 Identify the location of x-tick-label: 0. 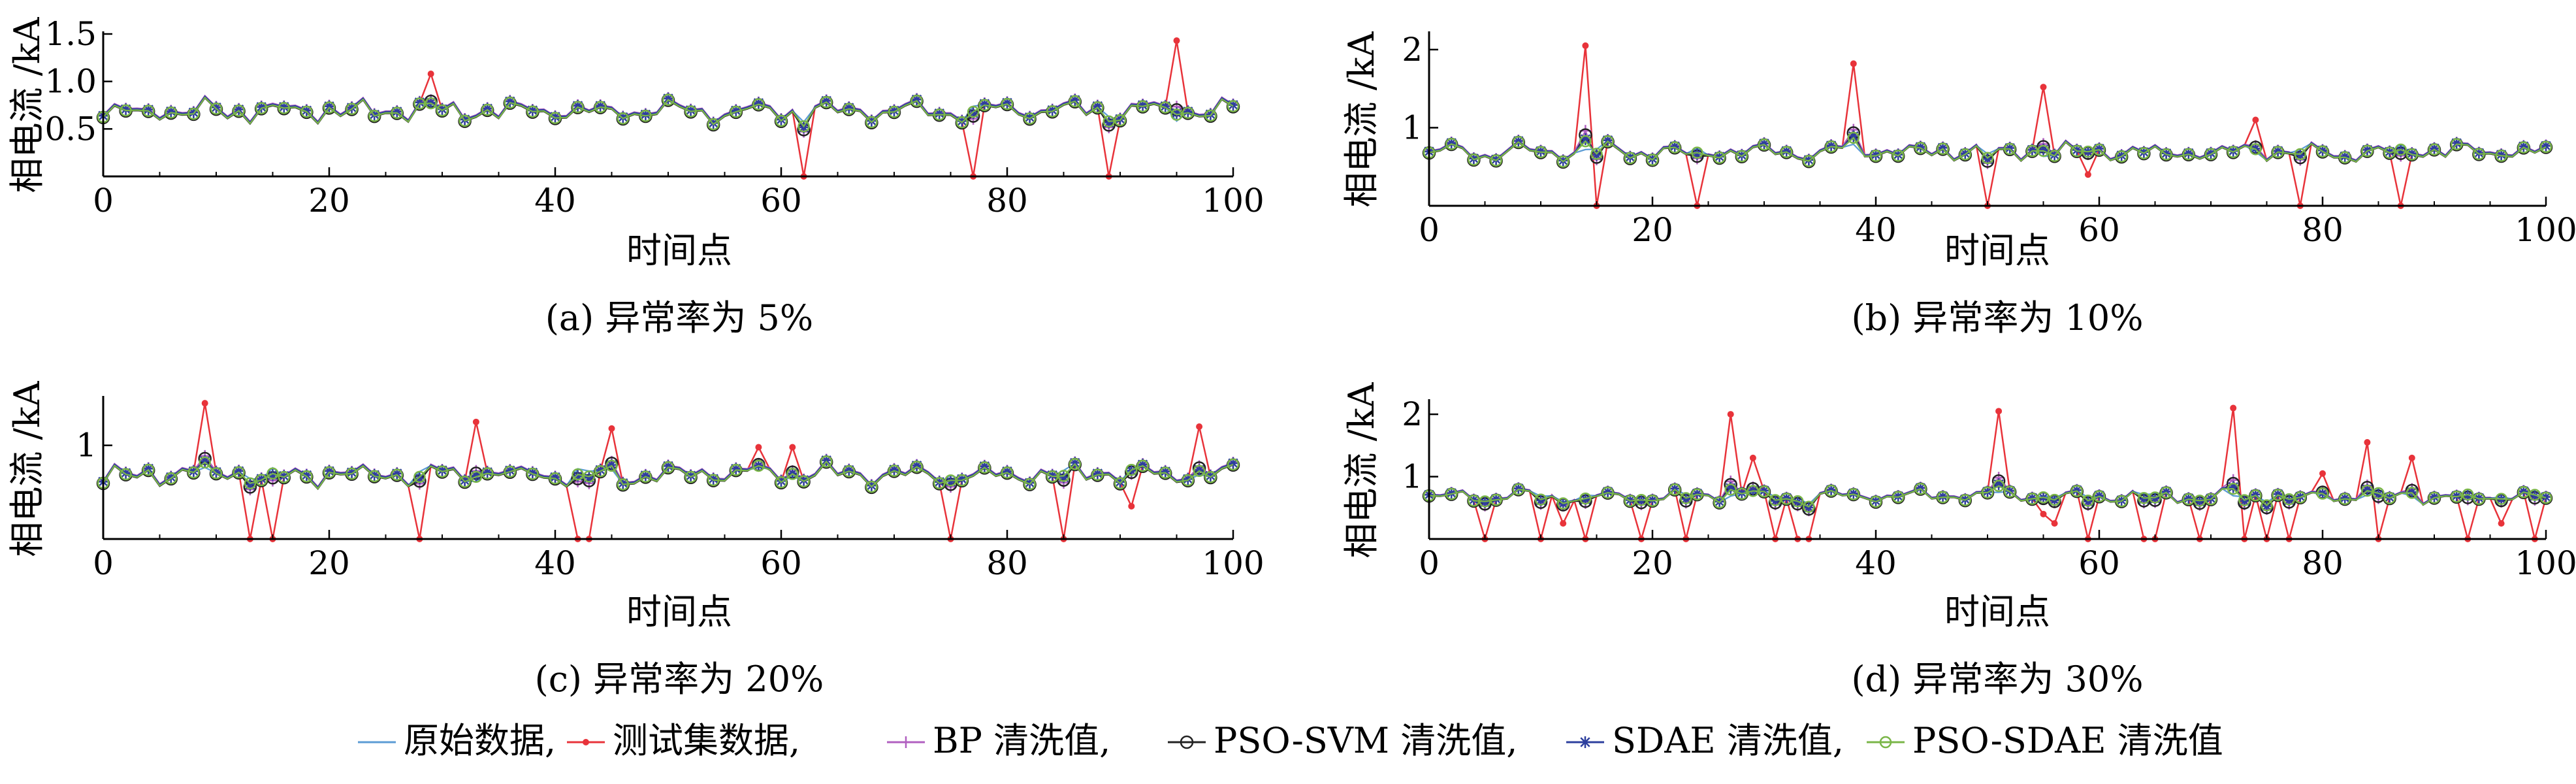
(1429, 230).